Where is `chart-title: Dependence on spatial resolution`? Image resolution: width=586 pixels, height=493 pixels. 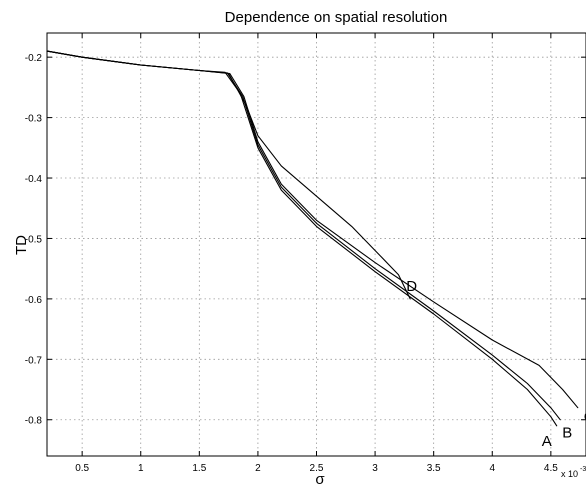
chart-title: Dependence on spatial resolution is located at coordinates (336, 17).